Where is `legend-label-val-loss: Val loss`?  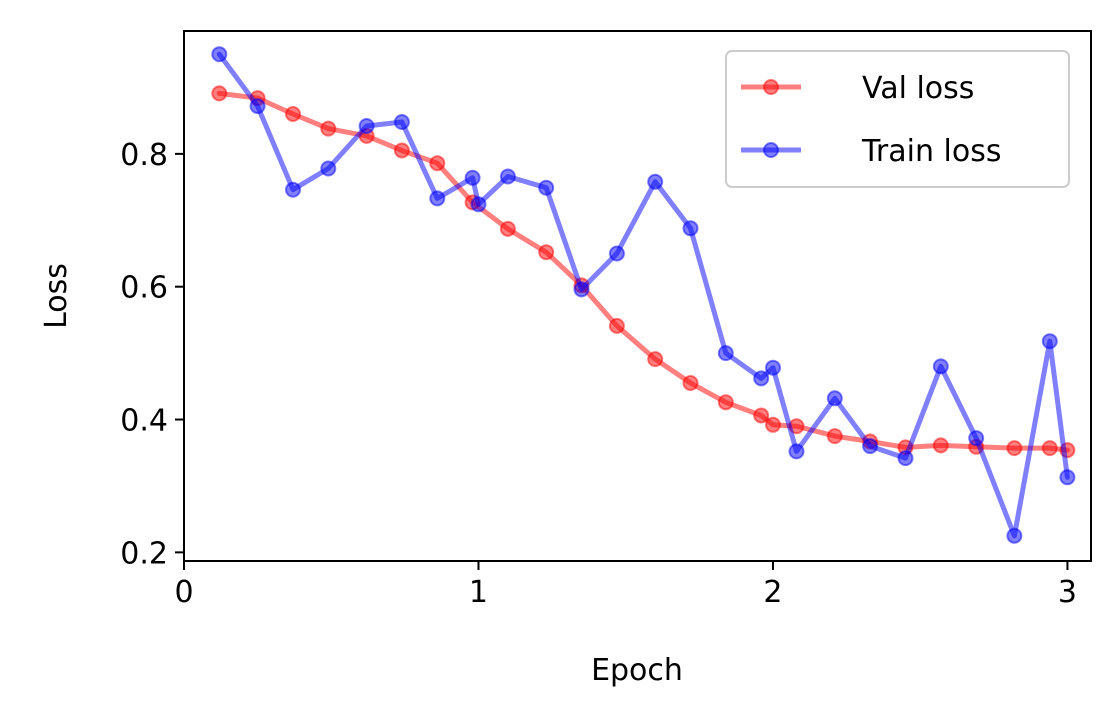
legend-label-val-loss: Val loss is located at coordinates (918, 88).